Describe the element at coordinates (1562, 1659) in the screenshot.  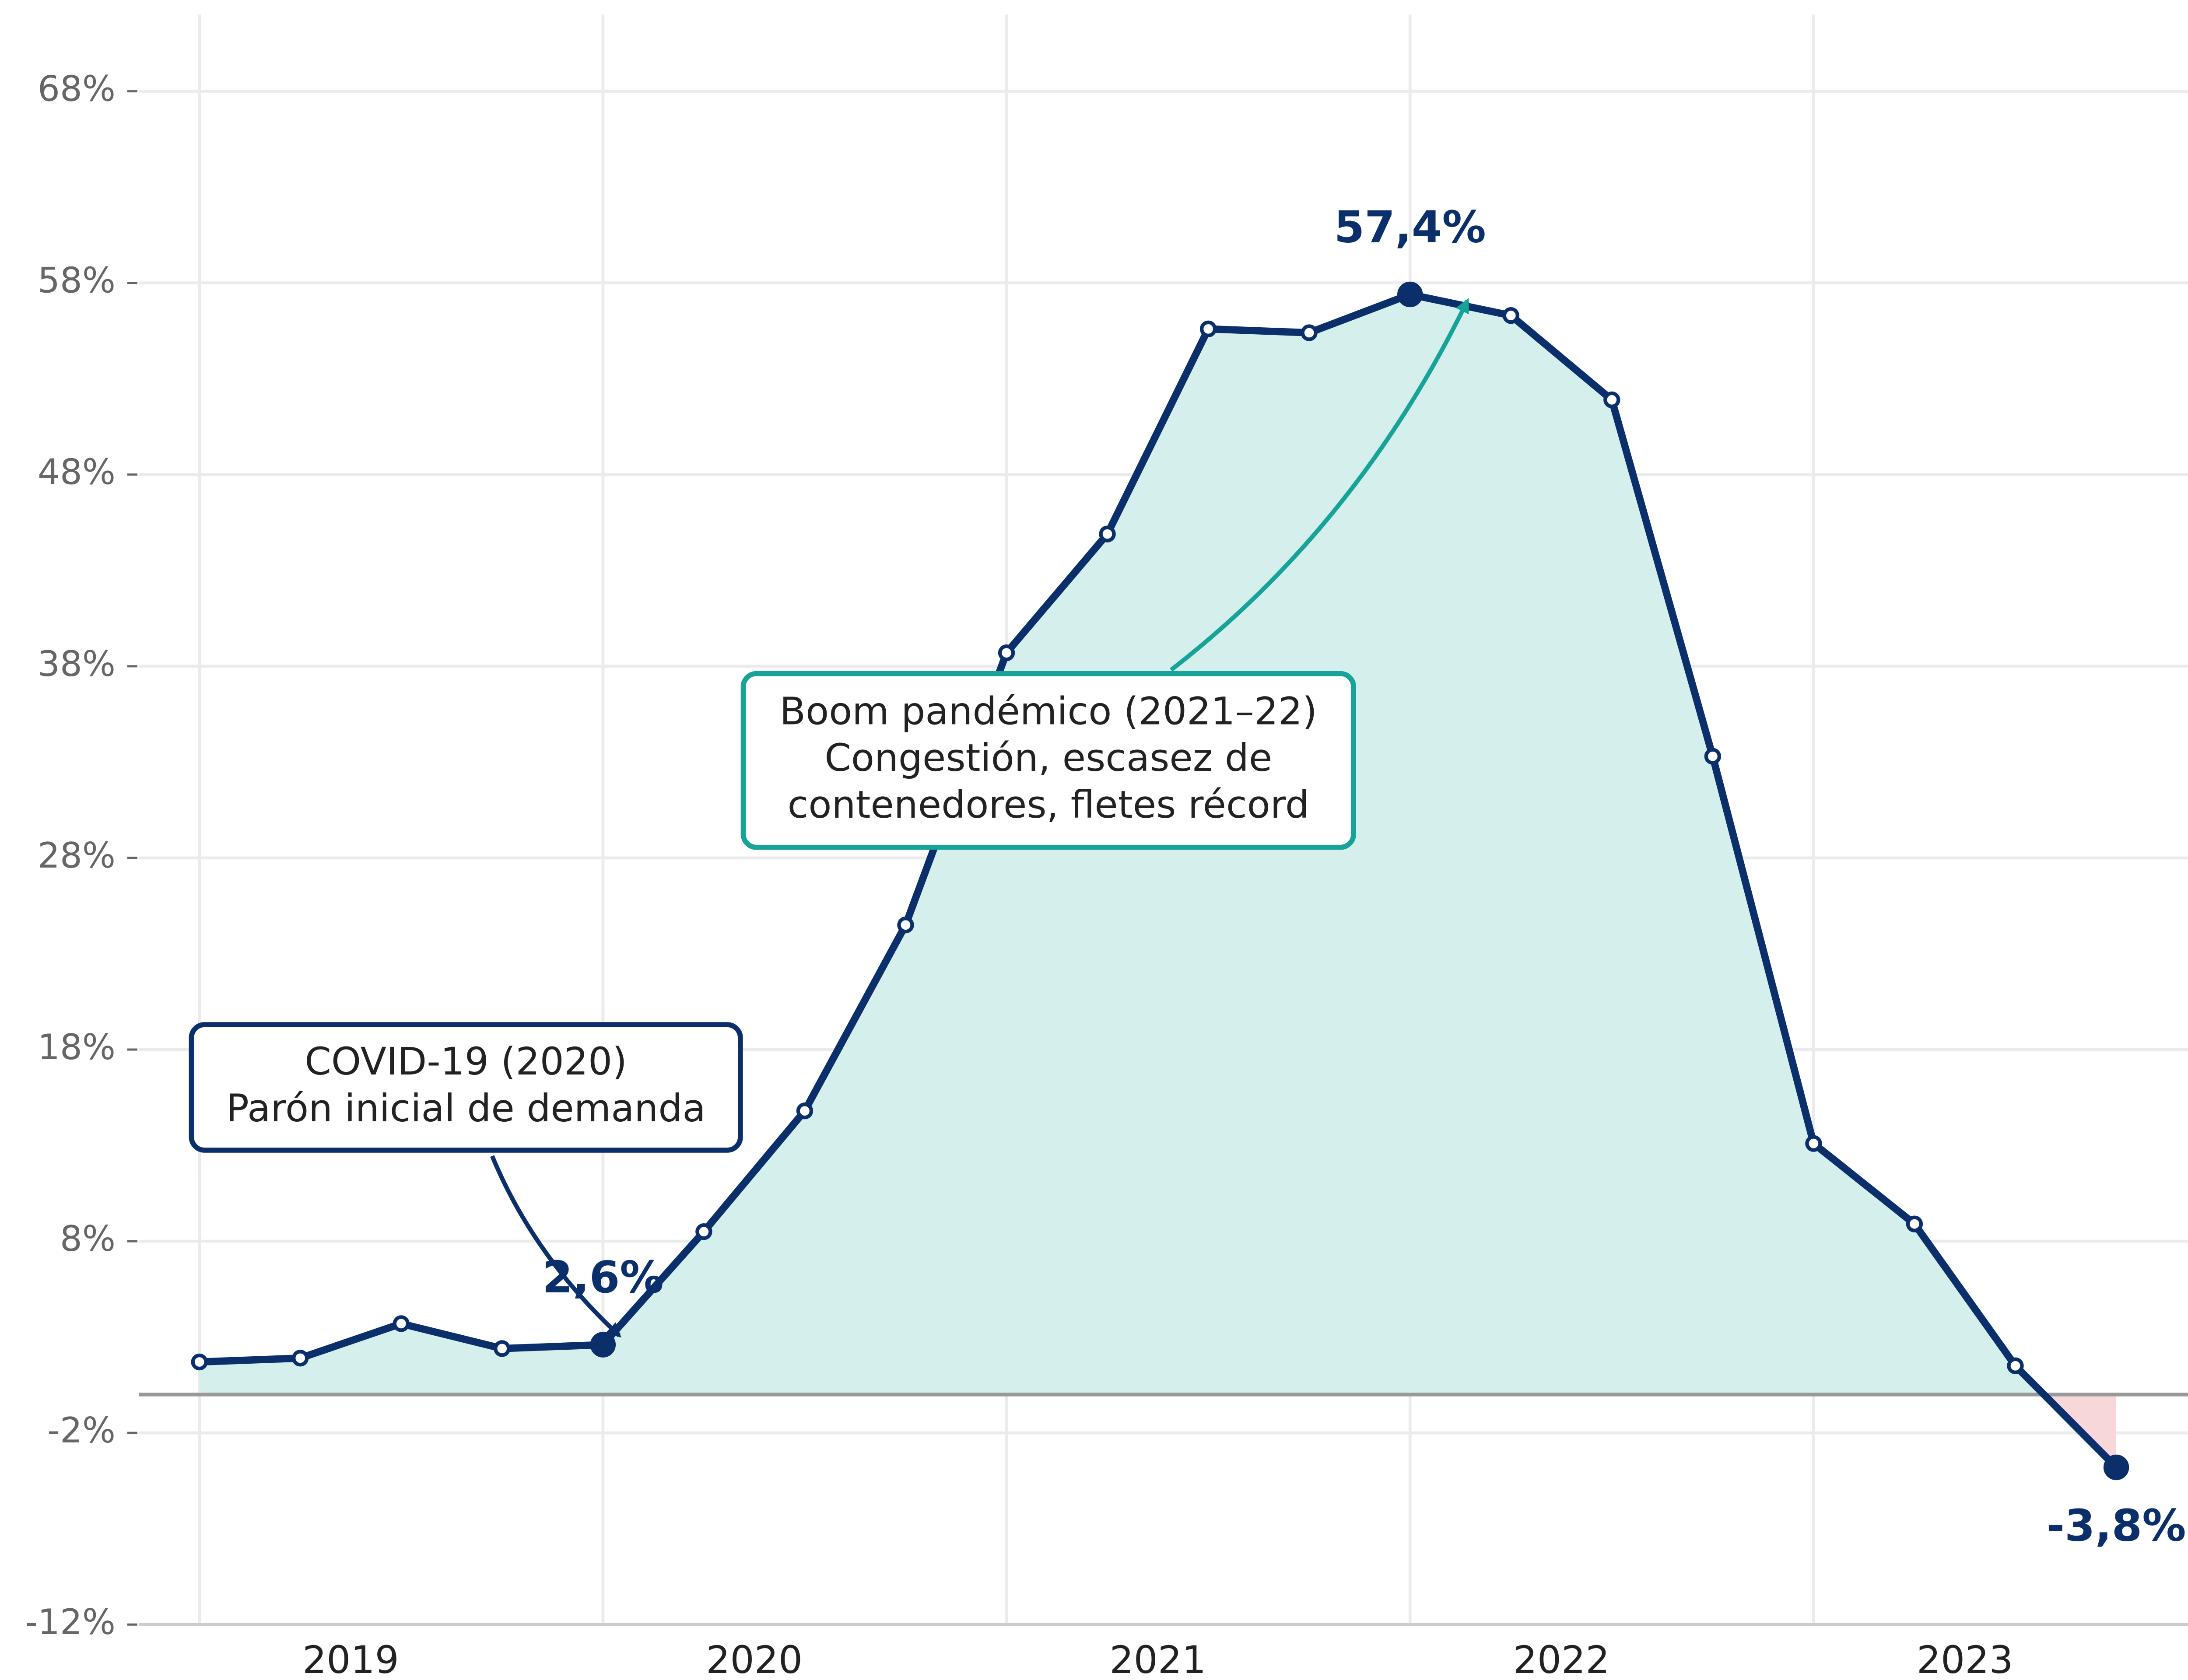
I see `x-tick-label: 2022` at that location.